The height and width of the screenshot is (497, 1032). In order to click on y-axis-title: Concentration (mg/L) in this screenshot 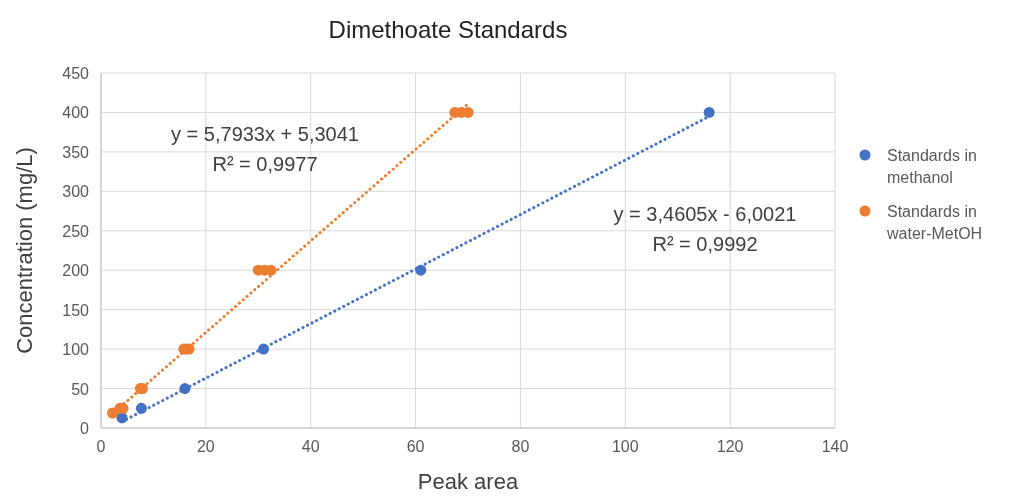, I will do `click(24, 250)`.